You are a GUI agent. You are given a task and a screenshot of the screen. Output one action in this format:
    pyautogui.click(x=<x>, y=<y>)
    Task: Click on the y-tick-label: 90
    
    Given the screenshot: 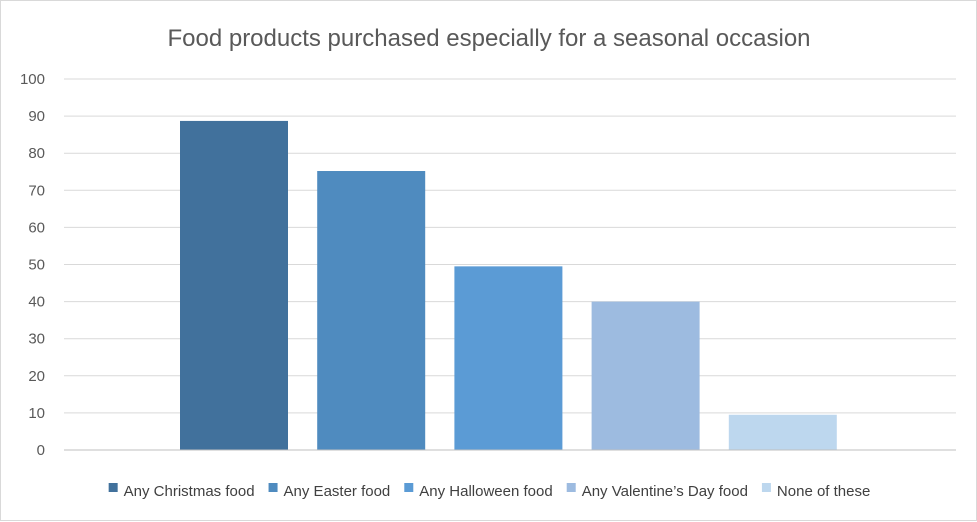 What is the action you would take?
    pyautogui.click(x=36, y=116)
    